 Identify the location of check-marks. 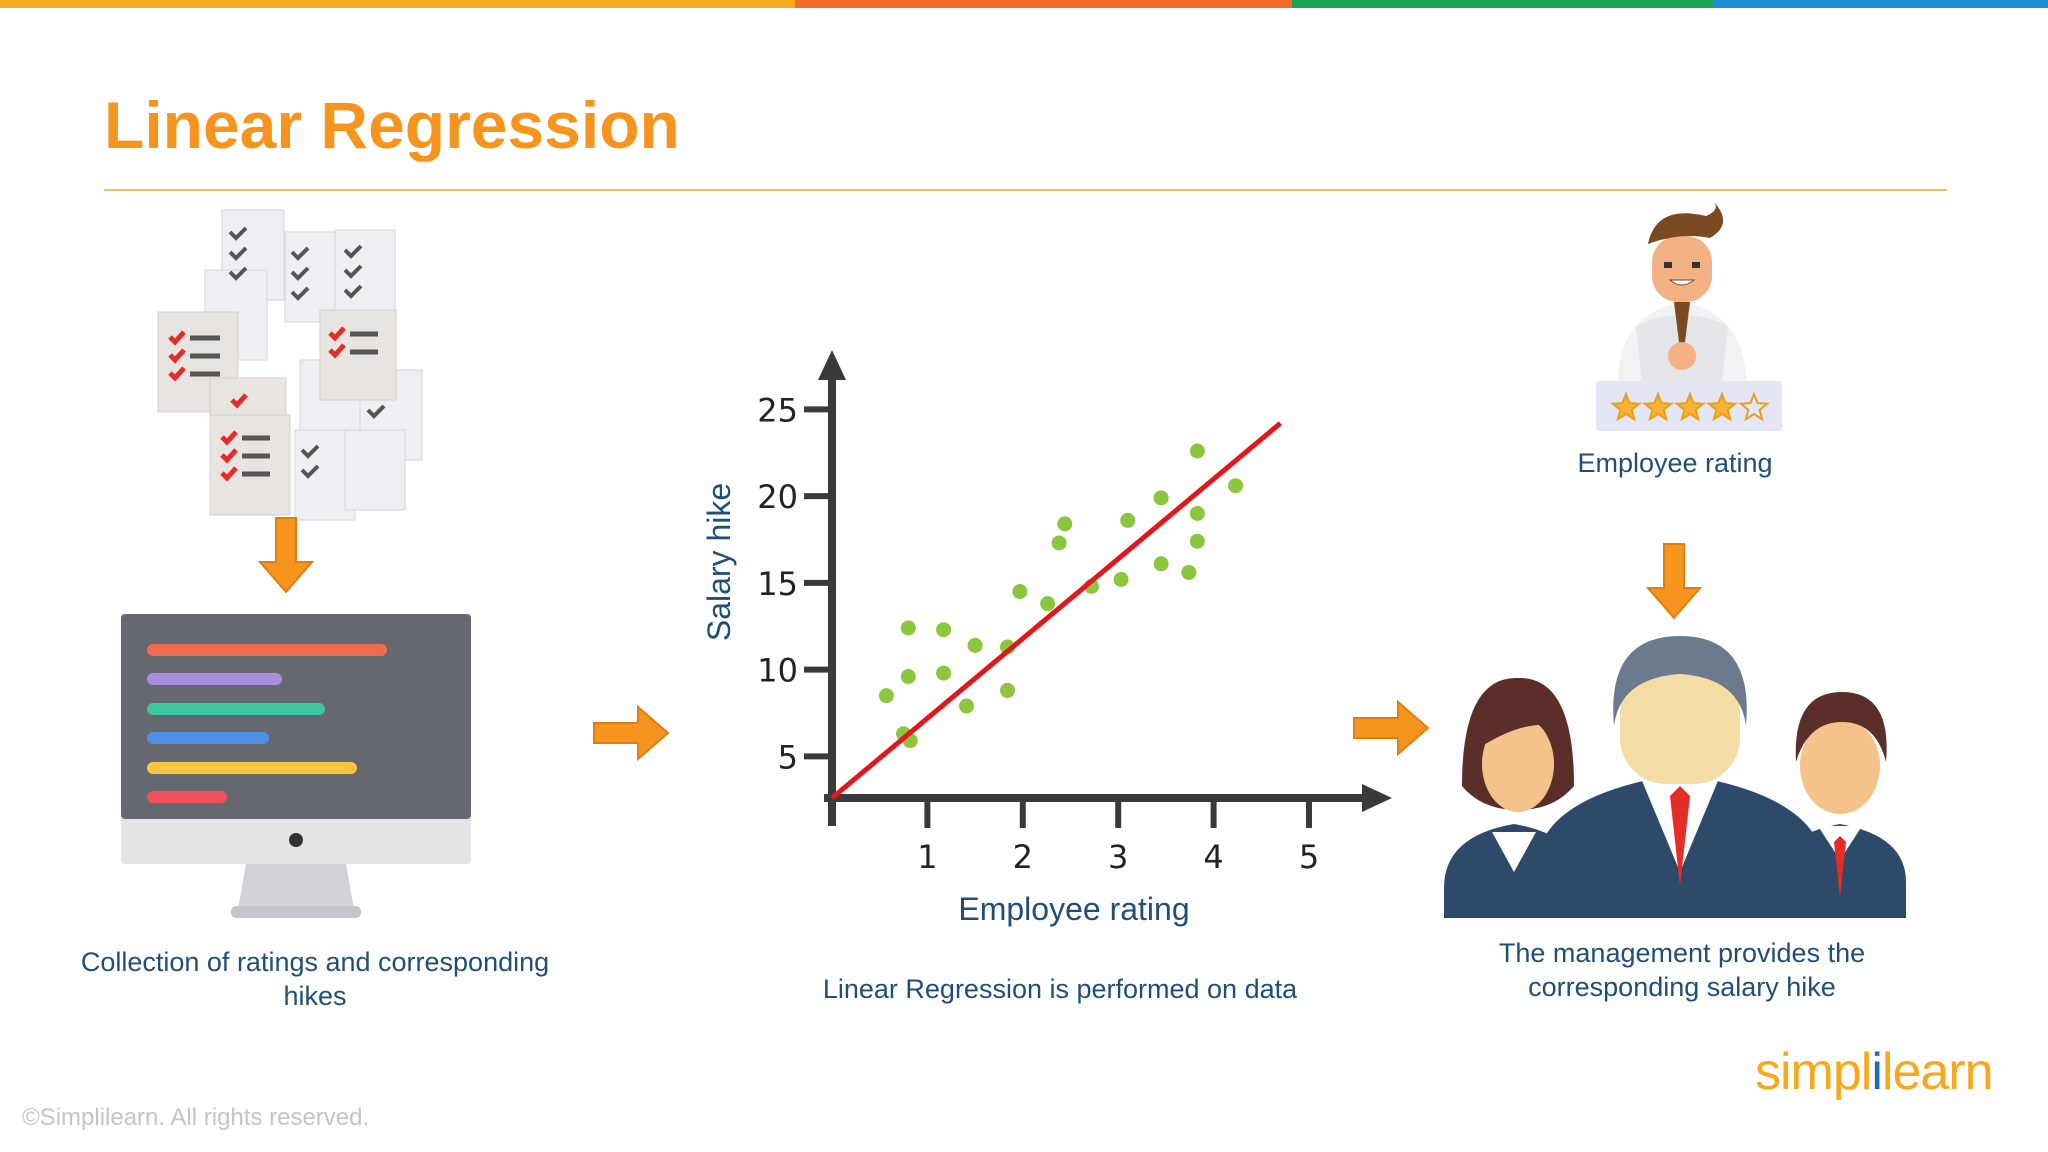
(307, 352).